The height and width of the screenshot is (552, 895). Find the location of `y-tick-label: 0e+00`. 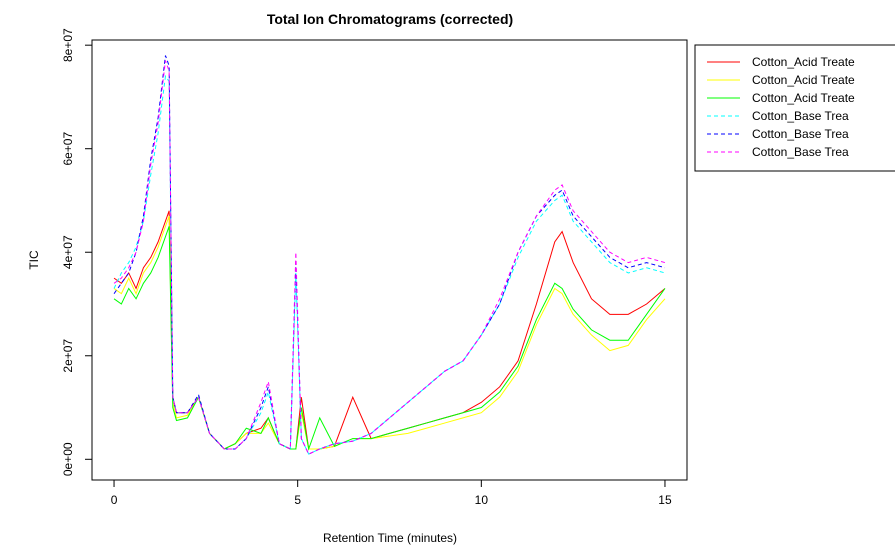

y-tick-label: 0e+00 is located at coordinates (68, 459).